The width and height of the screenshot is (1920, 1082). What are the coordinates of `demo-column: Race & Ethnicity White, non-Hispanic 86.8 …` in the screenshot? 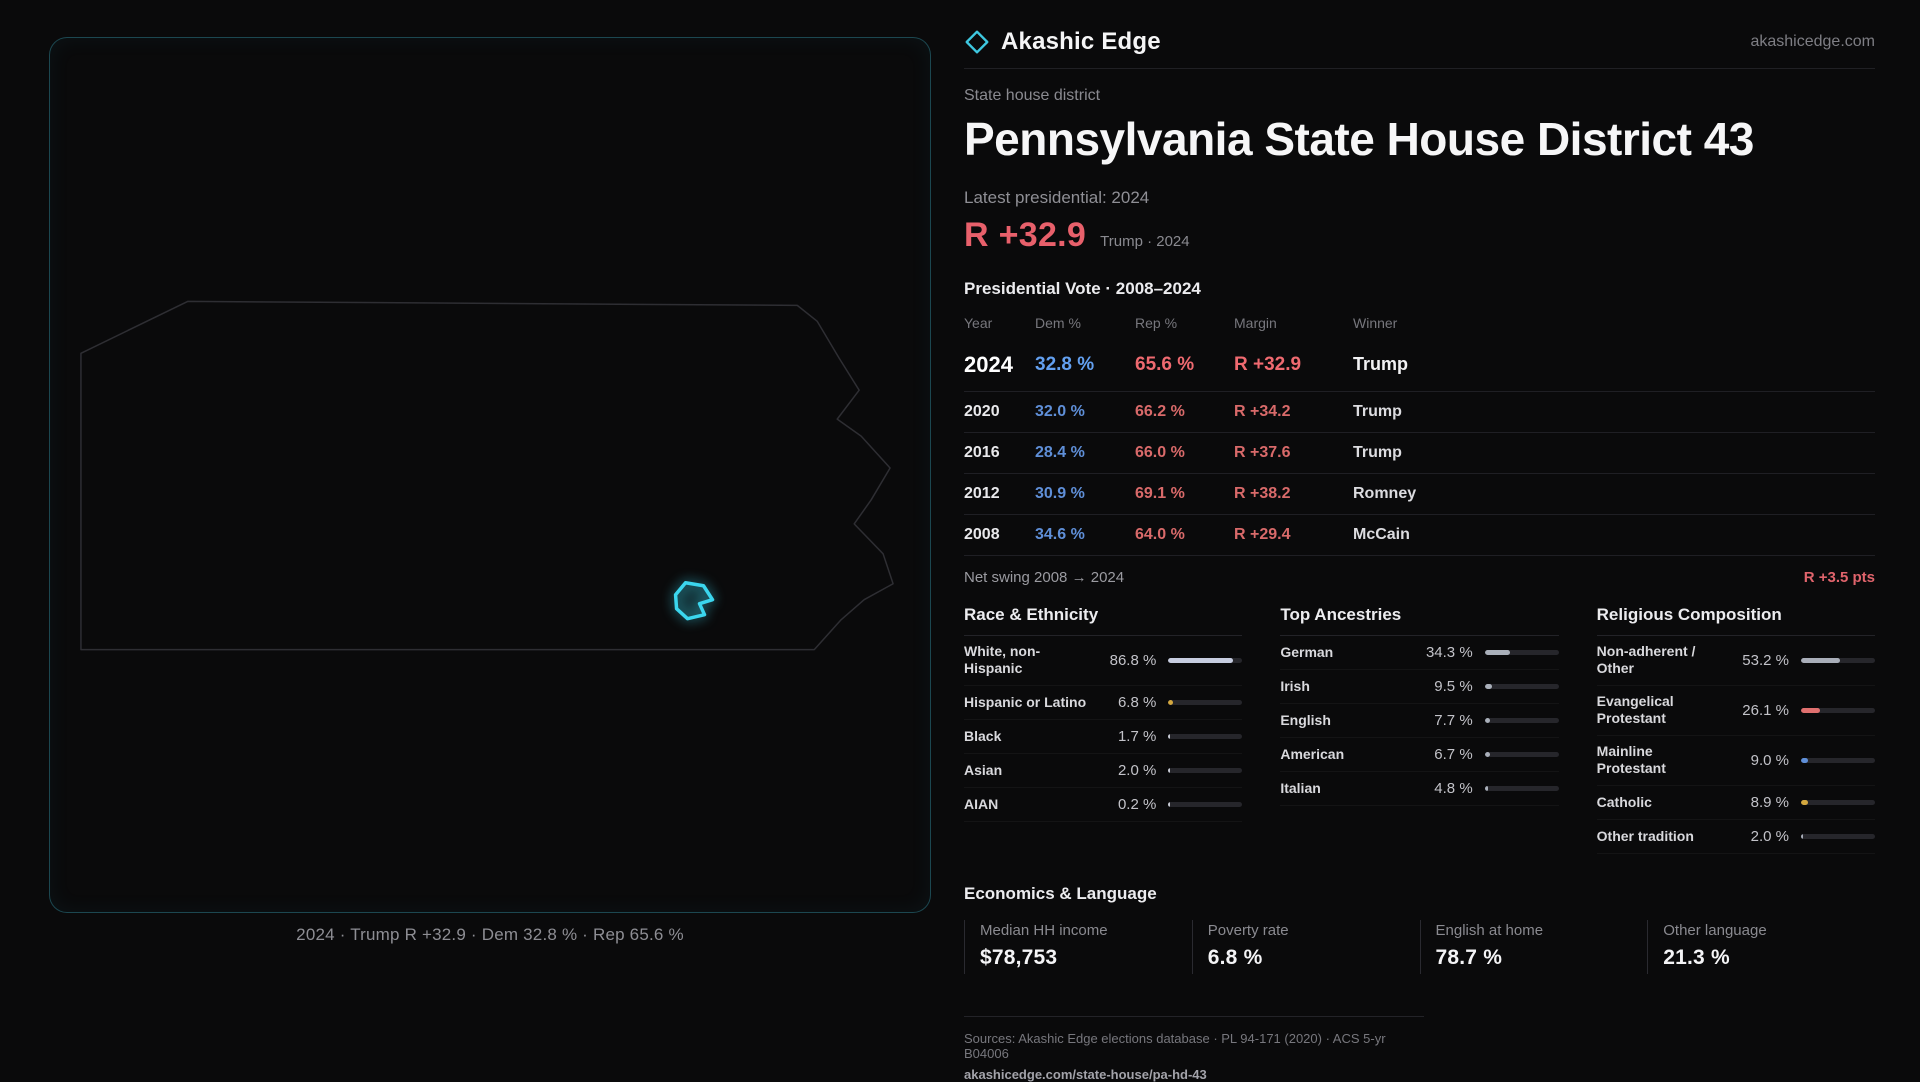 It's located at (1103, 729).